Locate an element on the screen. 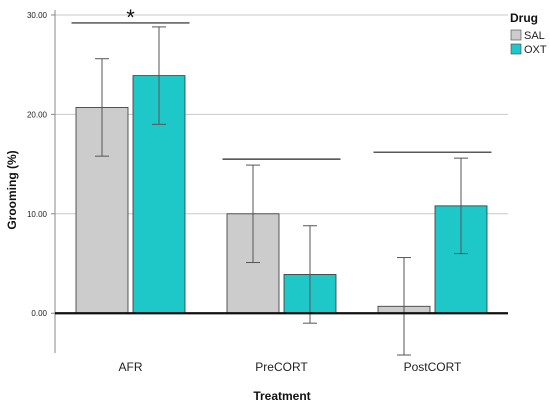  x-axis-title: Treatment is located at coordinates (281, 396).